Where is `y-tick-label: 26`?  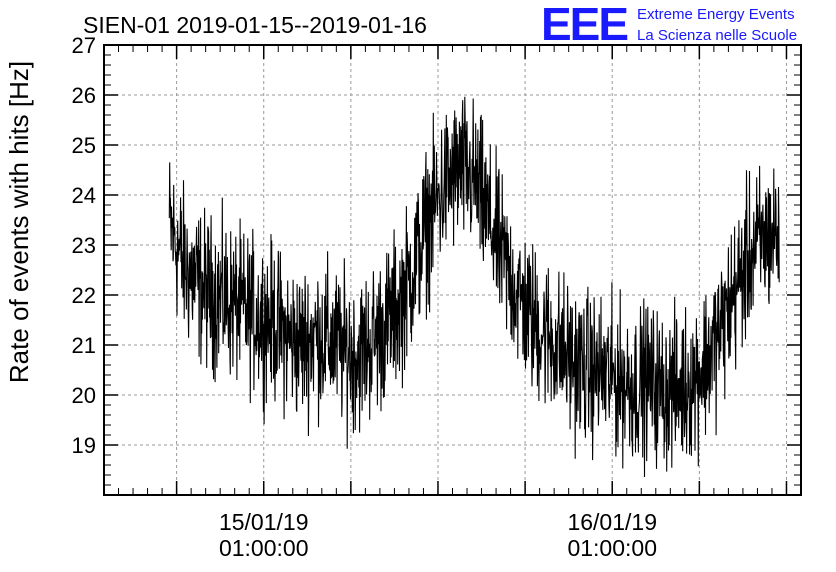
y-tick-label: 26 is located at coordinates (84, 95).